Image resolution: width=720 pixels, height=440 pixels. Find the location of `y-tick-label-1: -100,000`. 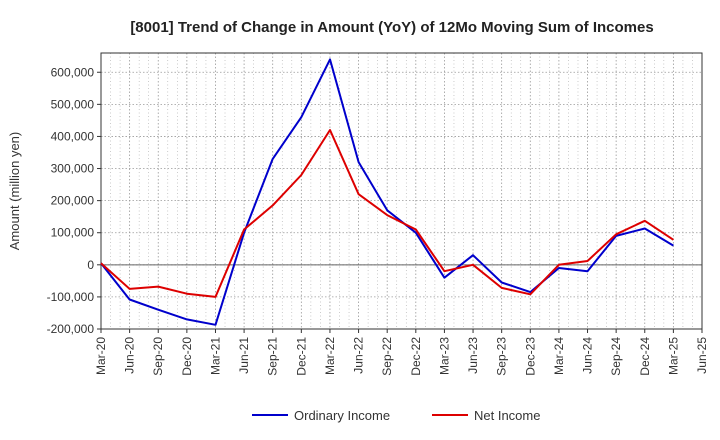

y-tick-label-1: -100,000 is located at coordinates (71, 297).